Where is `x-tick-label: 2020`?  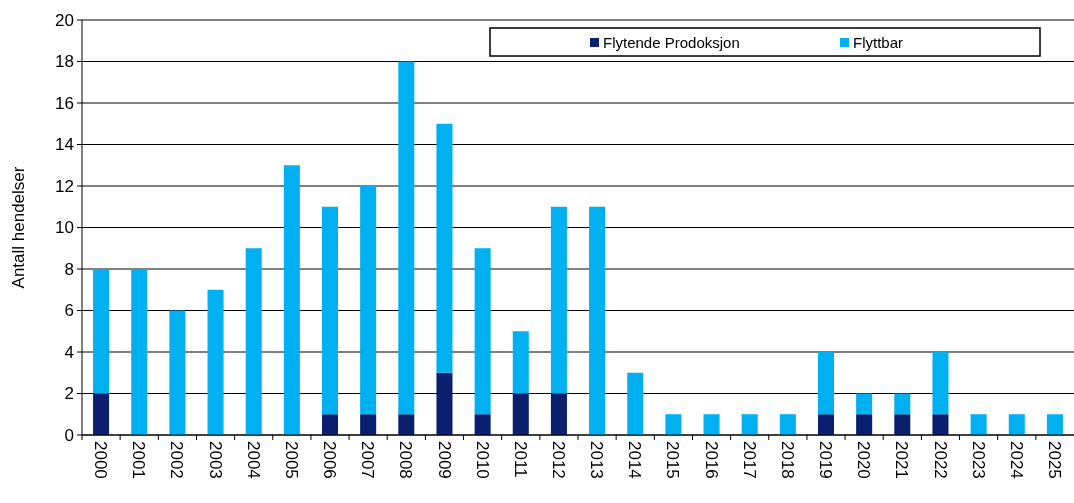 x-tick-label: 2020 is located at coordinates (864, 460).